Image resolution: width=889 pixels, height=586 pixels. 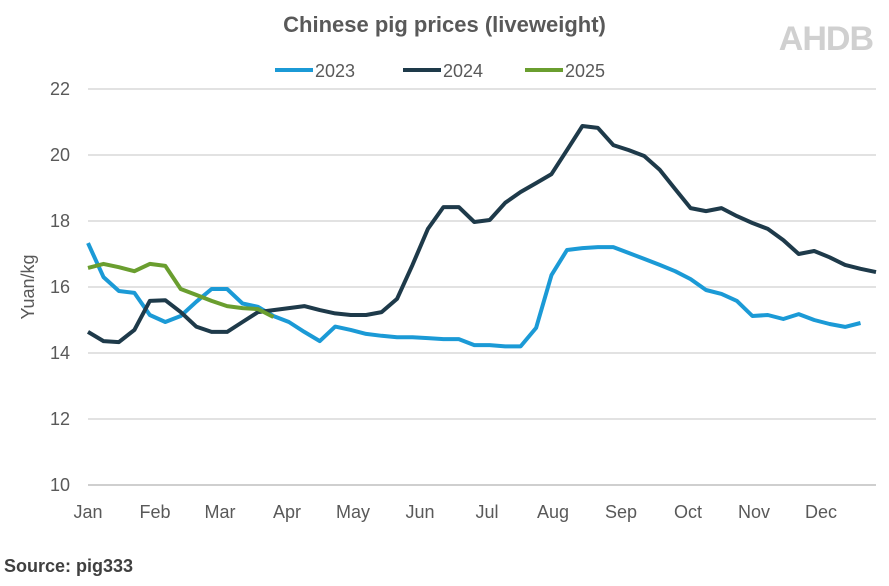 What do you see at coordinates (585, 71) in the screenshot?
I see `legend-label-2025: 2025` at bounding box center [585, 71].